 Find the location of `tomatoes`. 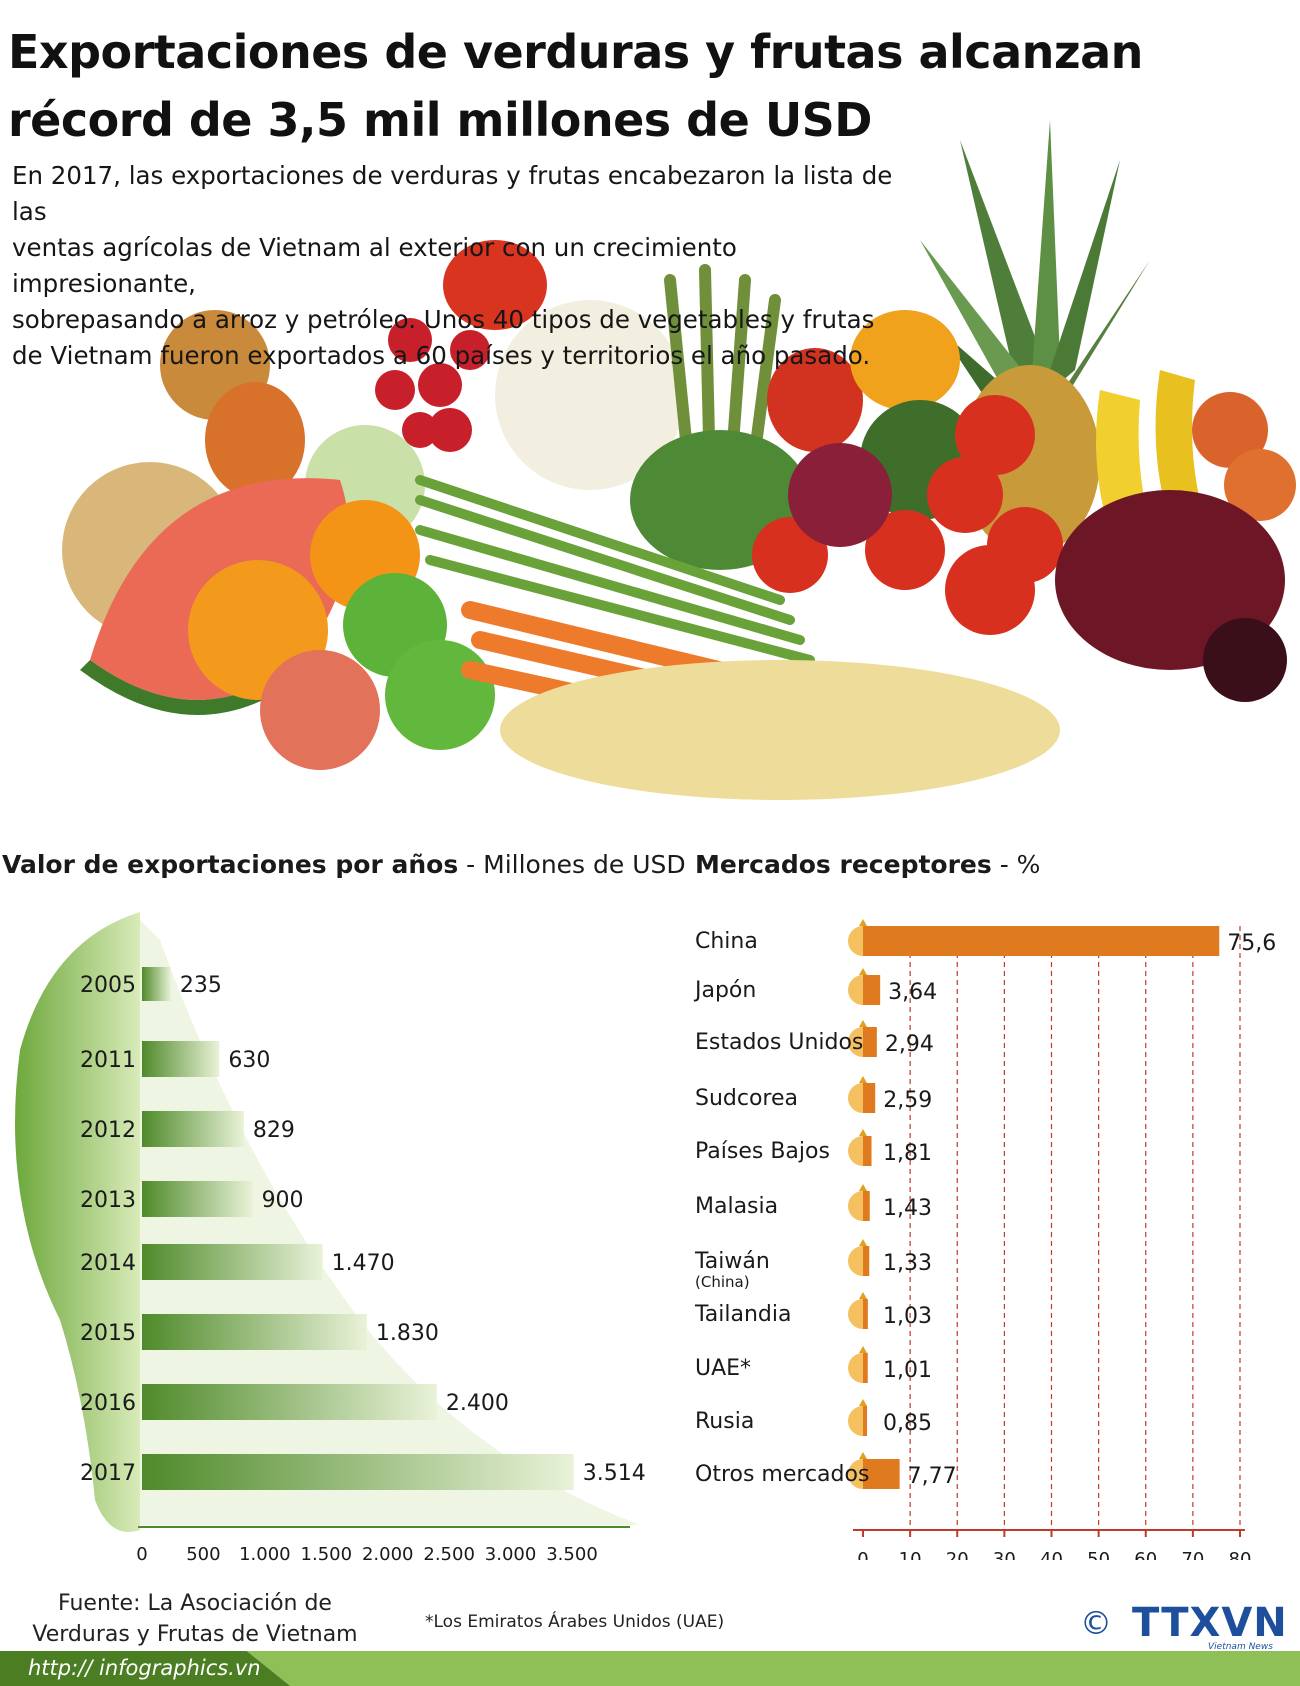

tomatoes is located at coordinates (907, 515).